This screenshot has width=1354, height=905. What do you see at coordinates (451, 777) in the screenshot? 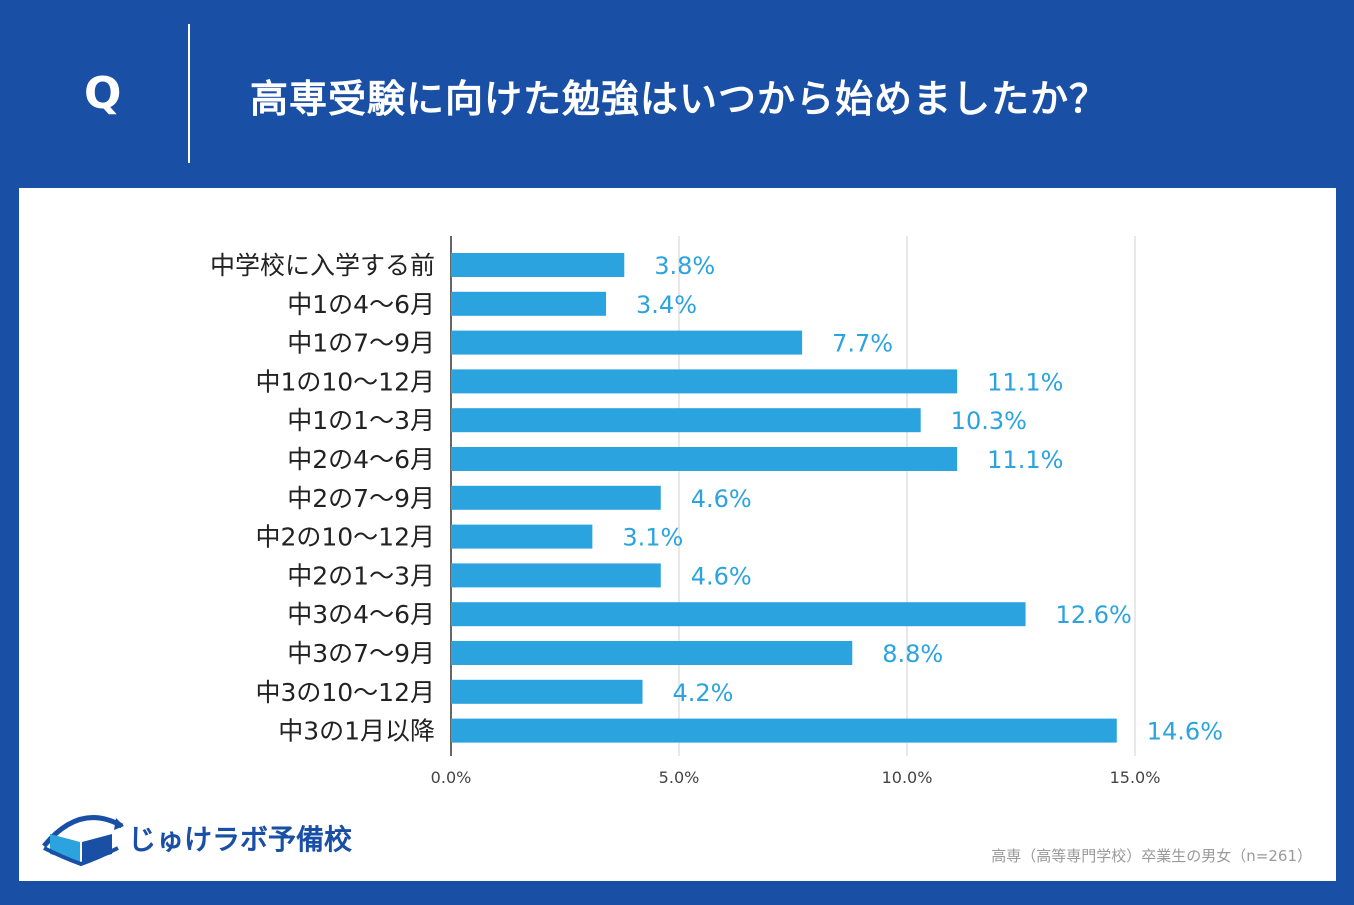
I see `x-tick-label-0: 0.0%` at bounding box center [451, 777].